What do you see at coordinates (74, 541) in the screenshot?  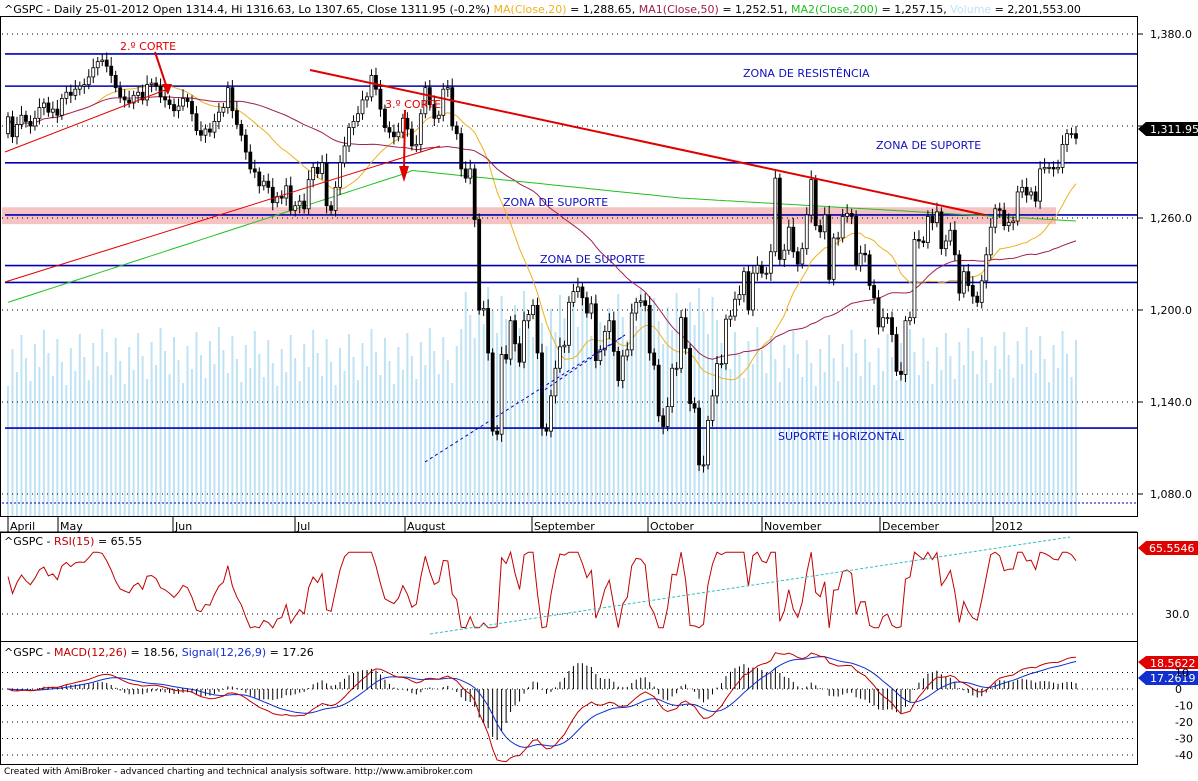 I see `rsi-label: RSI(15)` at bounding box center [74, 541].